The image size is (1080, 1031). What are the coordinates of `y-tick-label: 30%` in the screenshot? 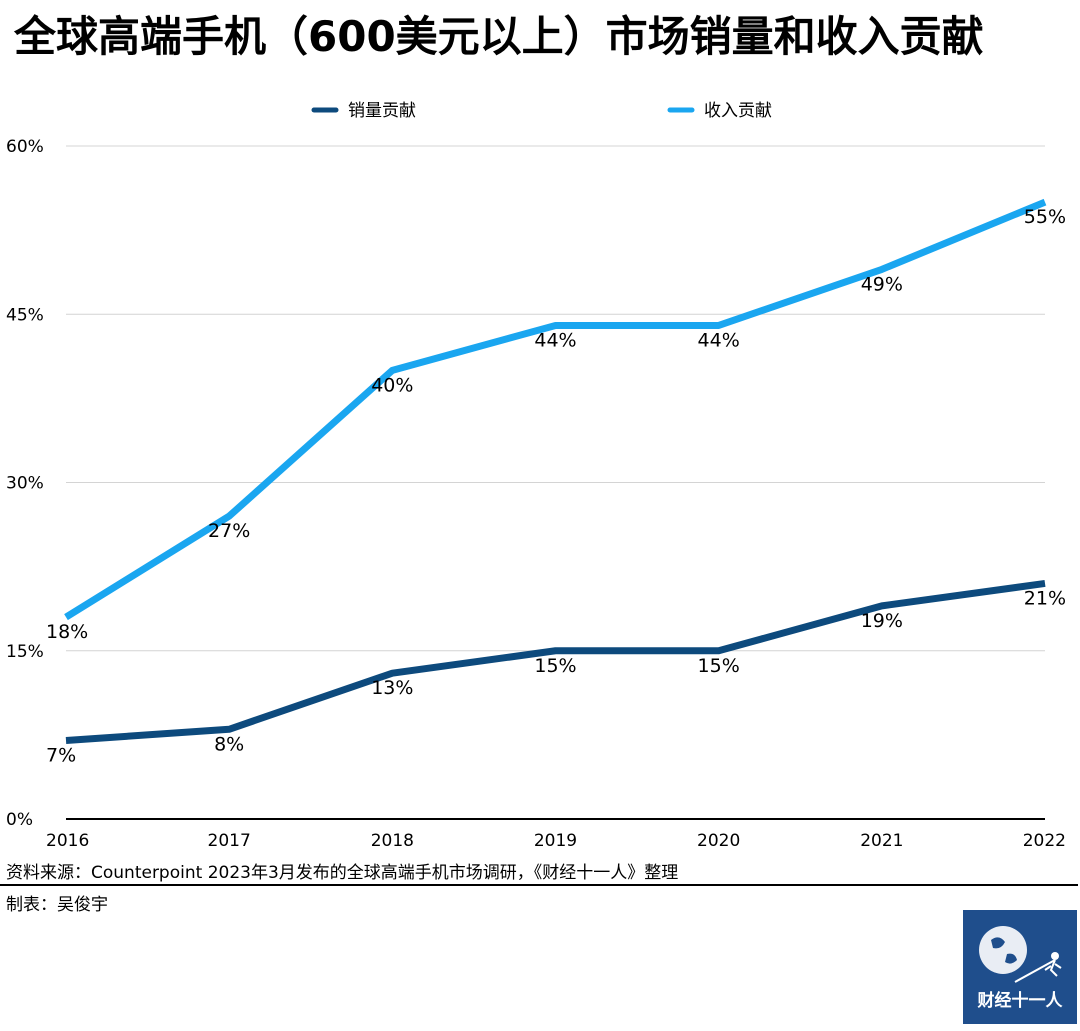 It's located at (25, 484).